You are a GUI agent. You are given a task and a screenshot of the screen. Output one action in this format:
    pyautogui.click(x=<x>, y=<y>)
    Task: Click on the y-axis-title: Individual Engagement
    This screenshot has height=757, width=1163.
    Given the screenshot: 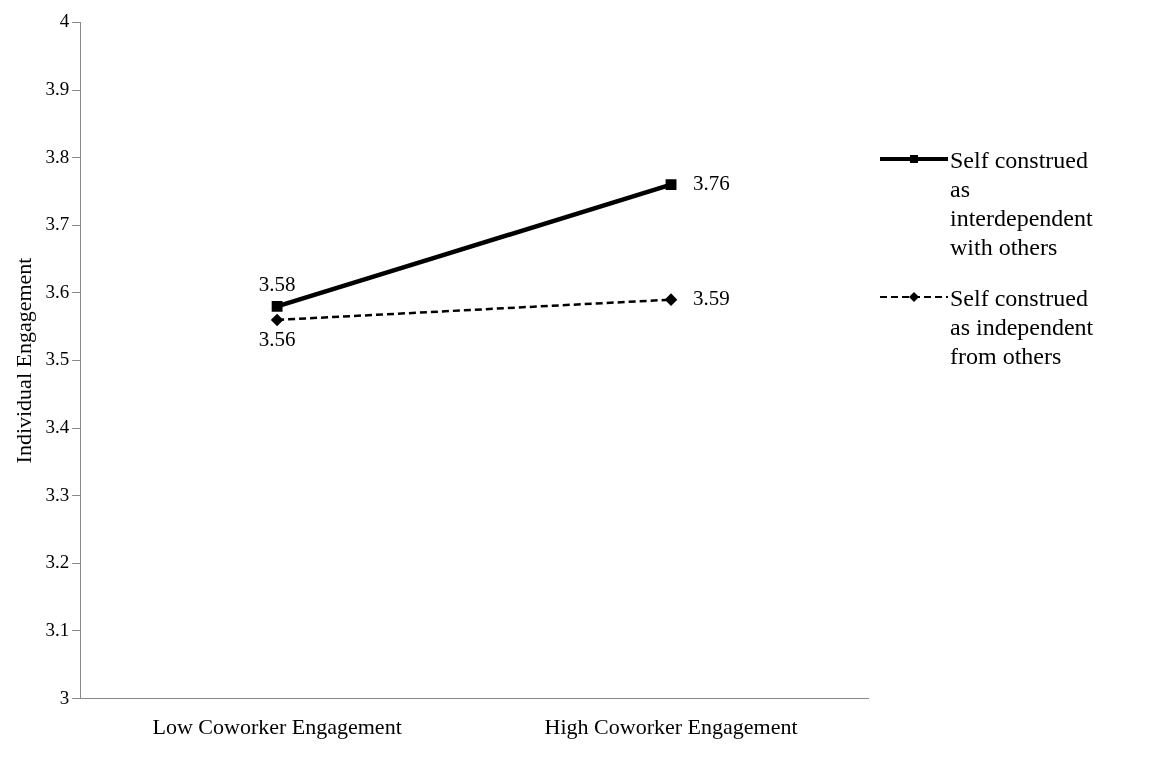 What is the action you would take?
    pyautogui.click(x=23, y=360)
    